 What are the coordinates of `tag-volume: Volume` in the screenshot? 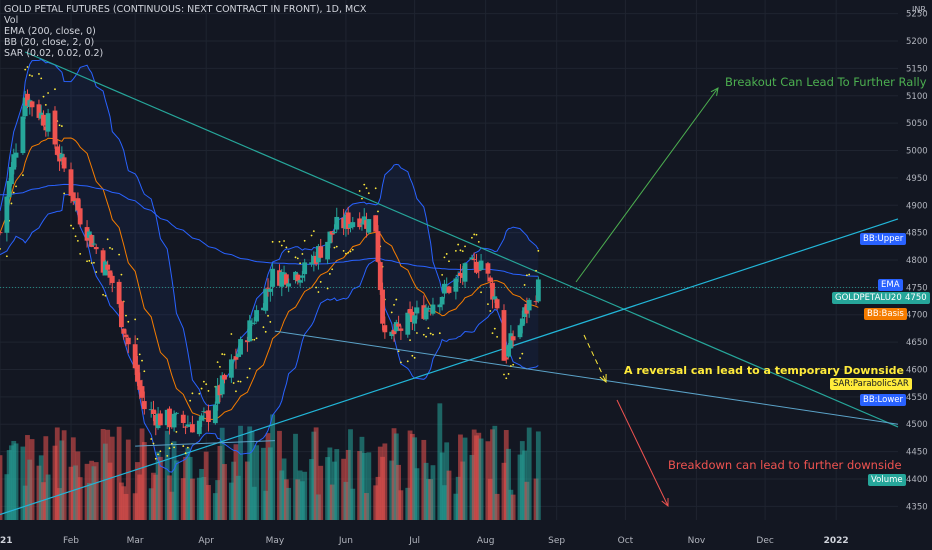 It's located at (887, 480).